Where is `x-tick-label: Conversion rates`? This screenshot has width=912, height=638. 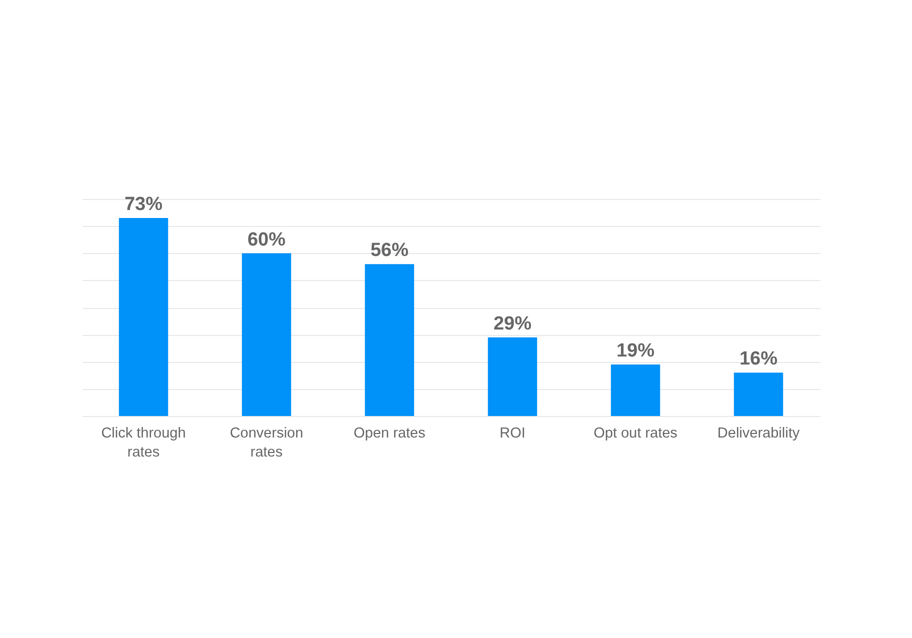 x-tick-label: Conversion rates is located at coordinates (267, 443).